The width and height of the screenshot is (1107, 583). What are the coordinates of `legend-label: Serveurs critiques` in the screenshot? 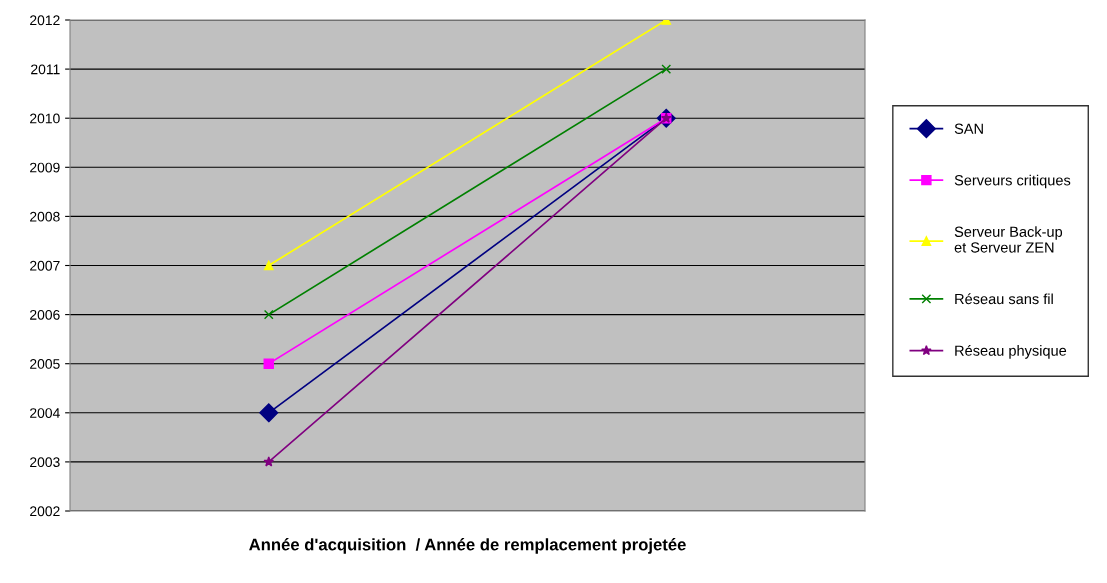 It's located at (1012, 181).